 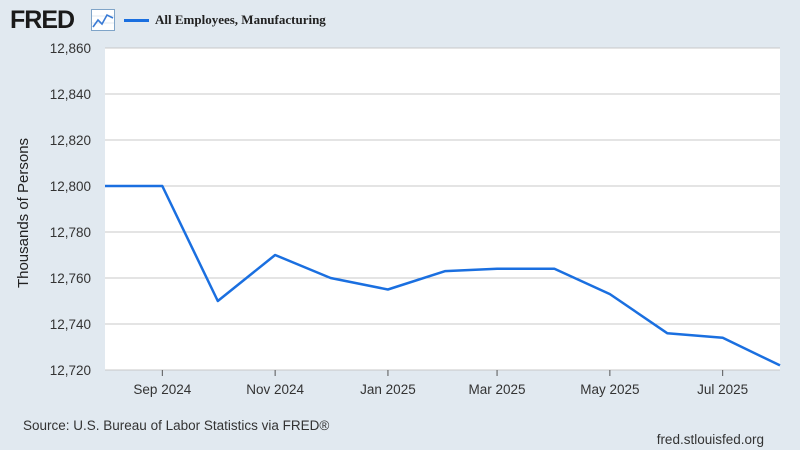 What do you see at coordinates (70, 370) in the screenshot?
I see `y-tick-label: 12,720` at bounding box center [70, 370].